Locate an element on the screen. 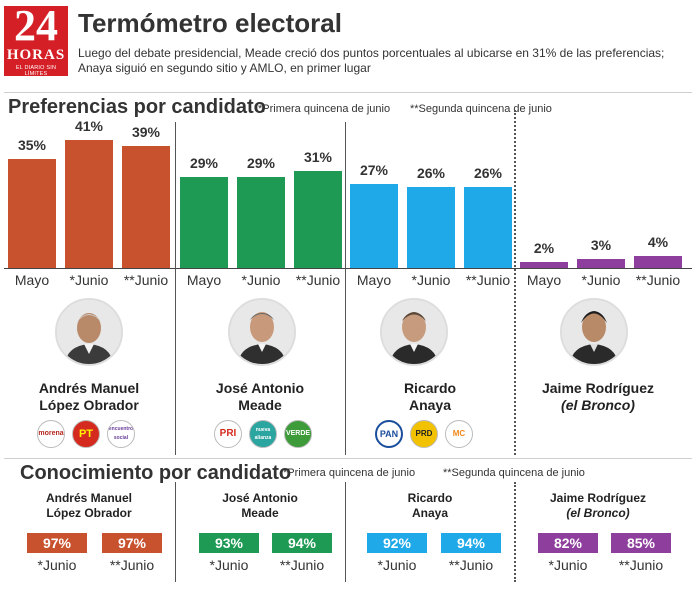  anaya-tick-junio-1: *Junio is located at coordinates (431, 280).